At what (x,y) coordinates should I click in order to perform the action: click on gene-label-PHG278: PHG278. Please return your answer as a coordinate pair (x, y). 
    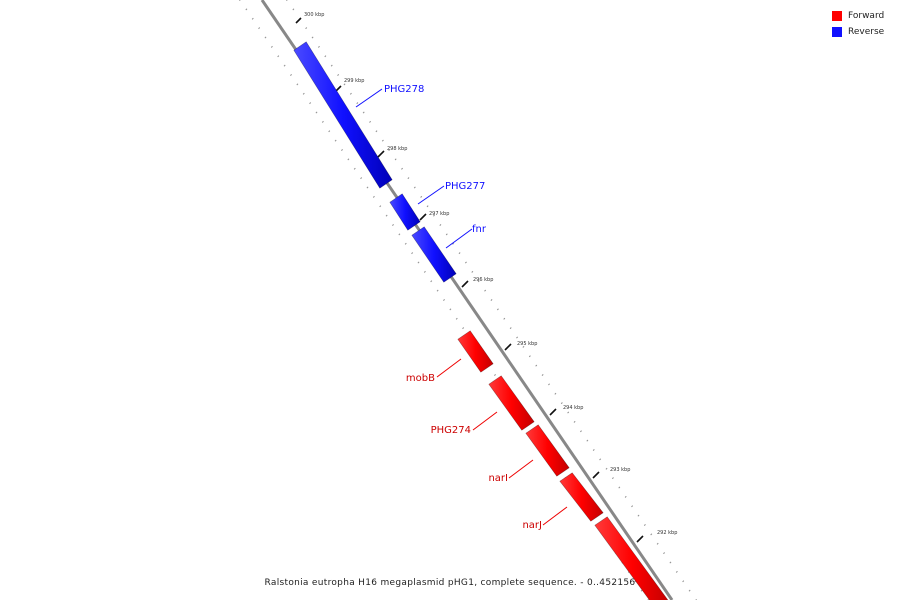
    Looking at the image, I should click on (404, 89).